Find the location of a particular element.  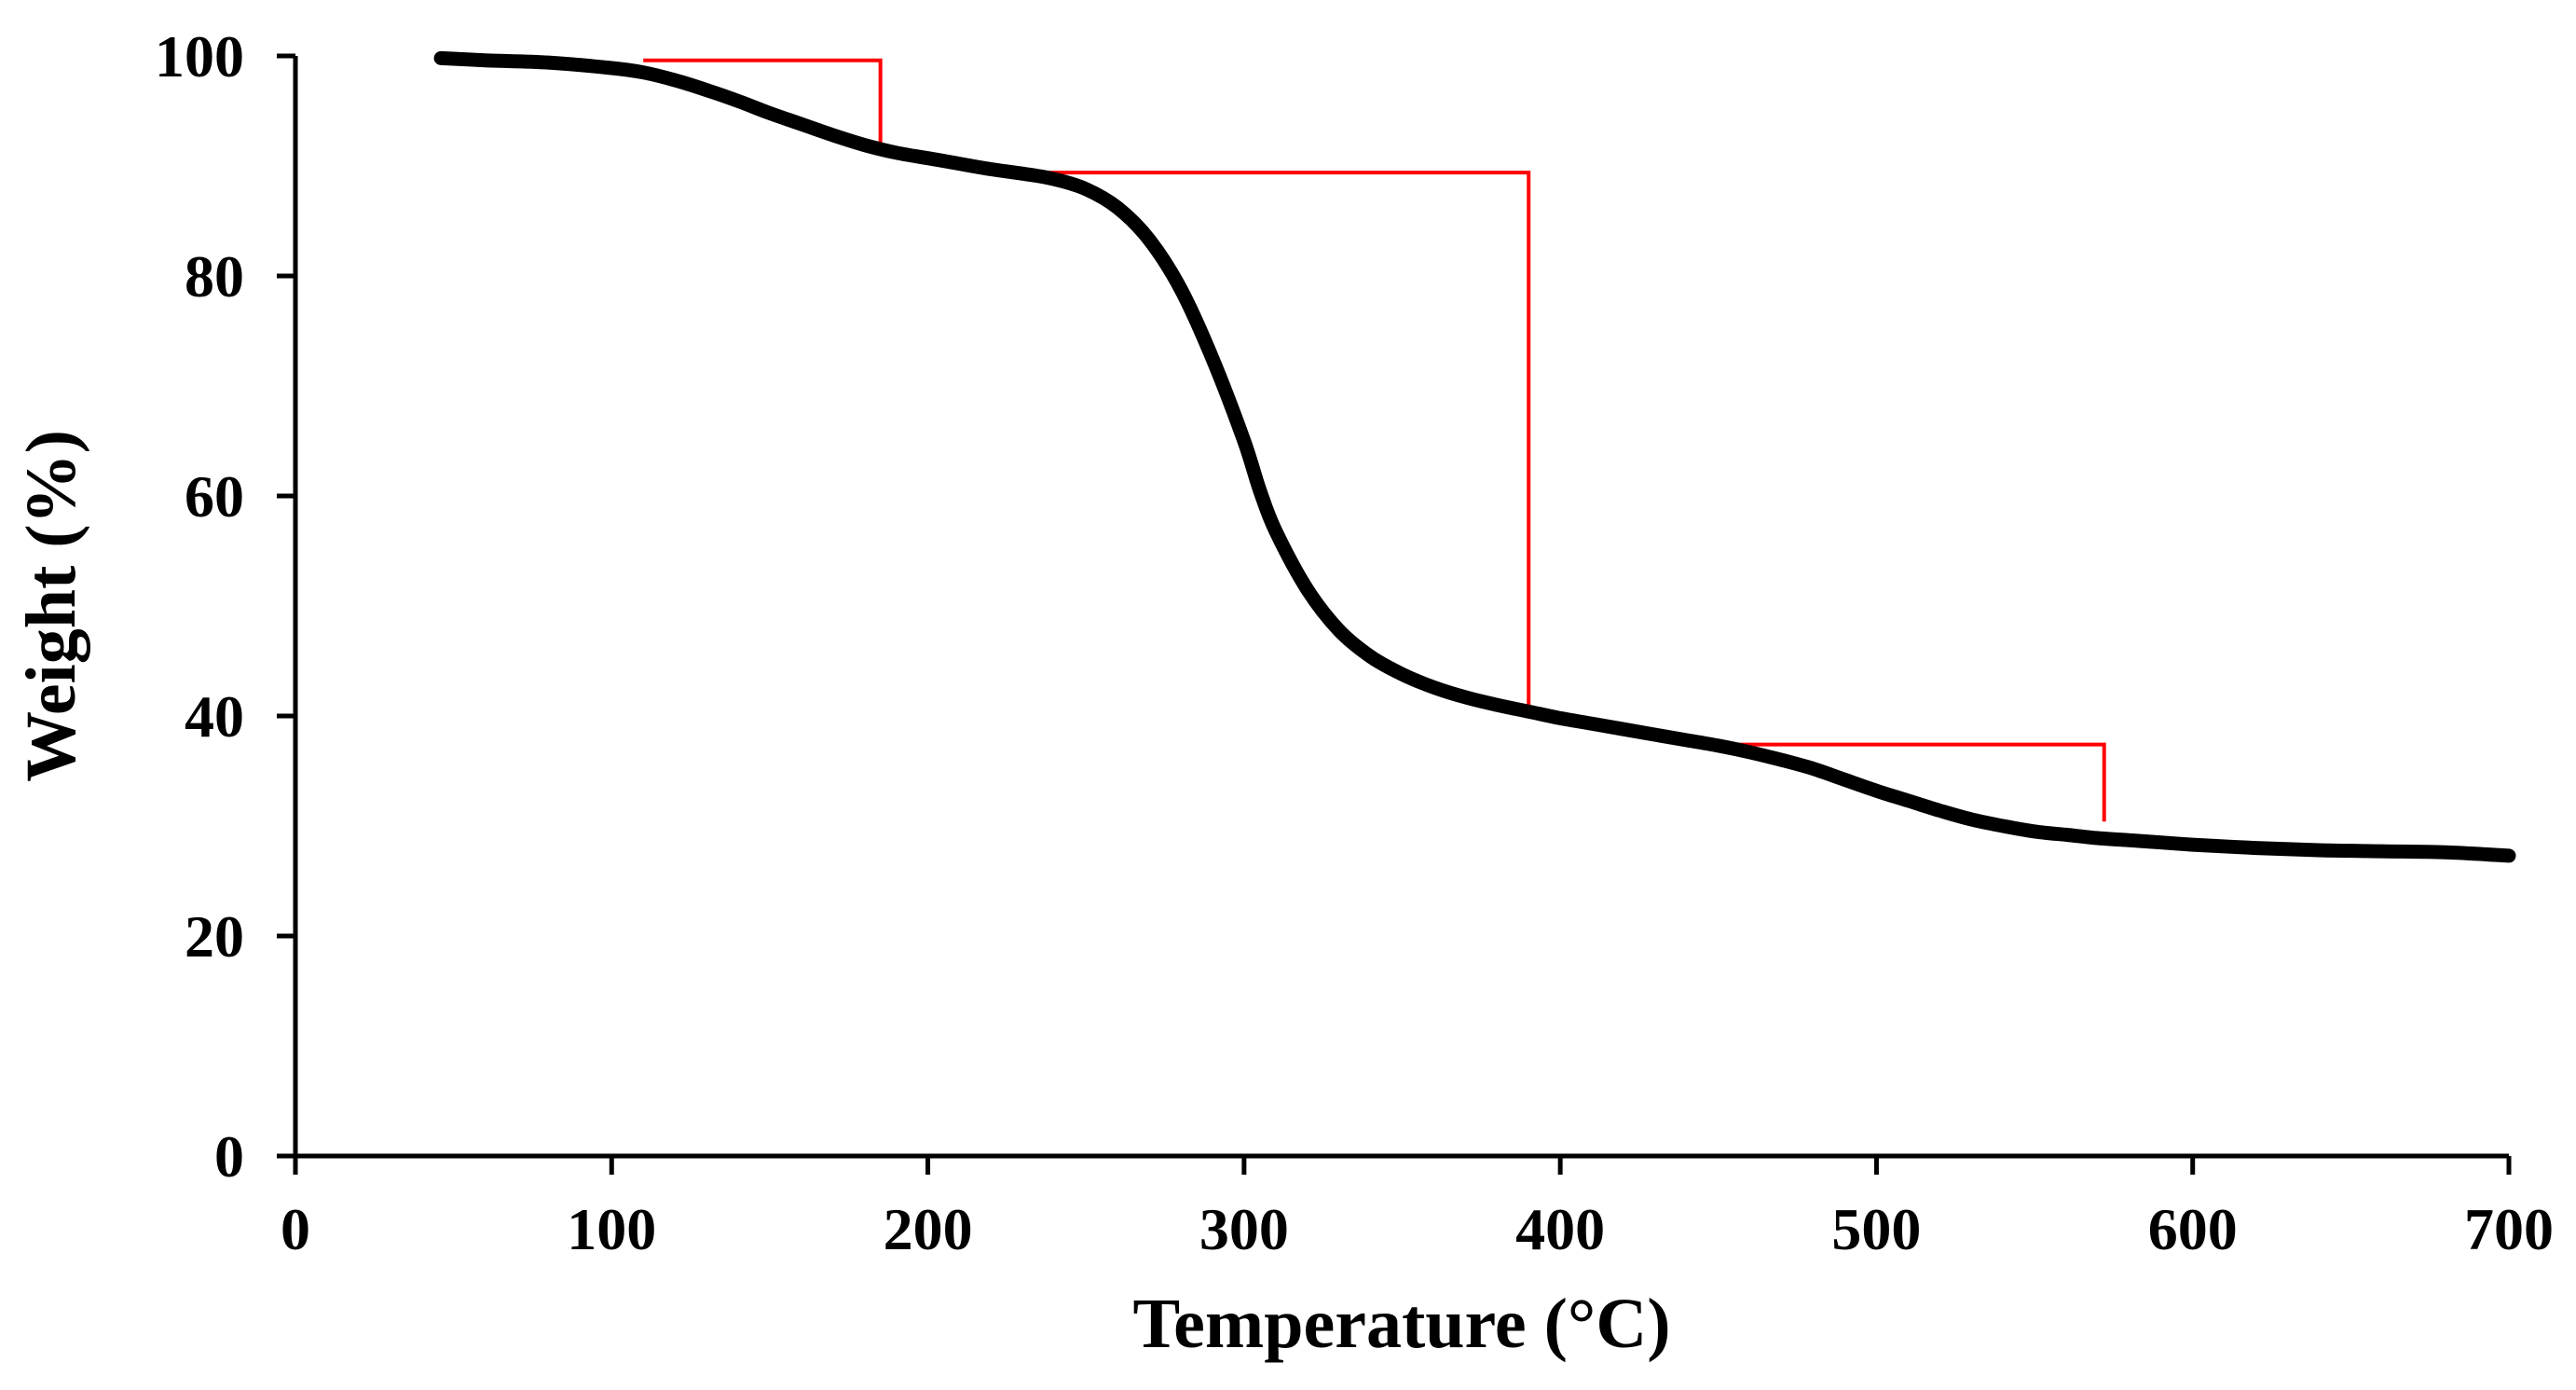

y-tick-label: 0 is located at coordinates (229, 1156).